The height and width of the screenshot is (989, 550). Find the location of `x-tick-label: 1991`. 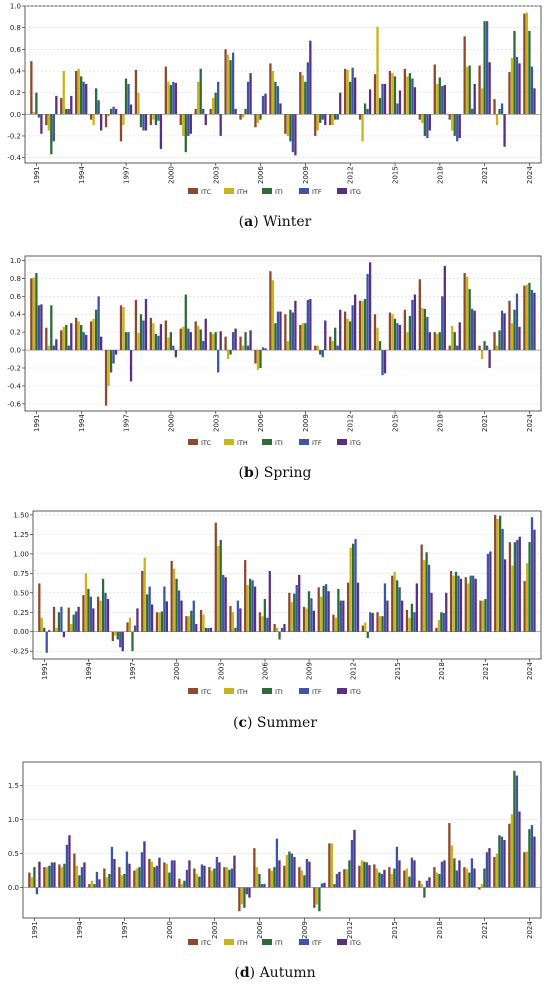

x-tick-label: 1991 is located at coordinates (37, 423).